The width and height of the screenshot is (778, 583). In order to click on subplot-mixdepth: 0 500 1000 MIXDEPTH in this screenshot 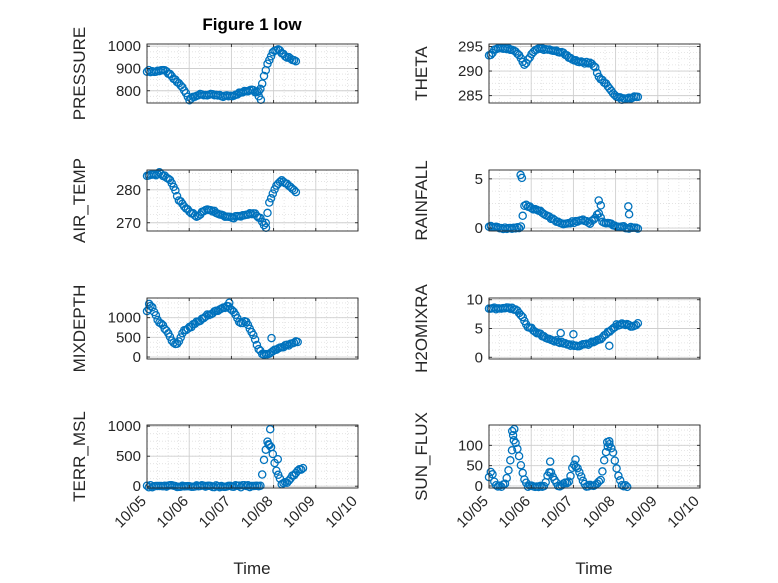, I will do `click(214, 329)`.